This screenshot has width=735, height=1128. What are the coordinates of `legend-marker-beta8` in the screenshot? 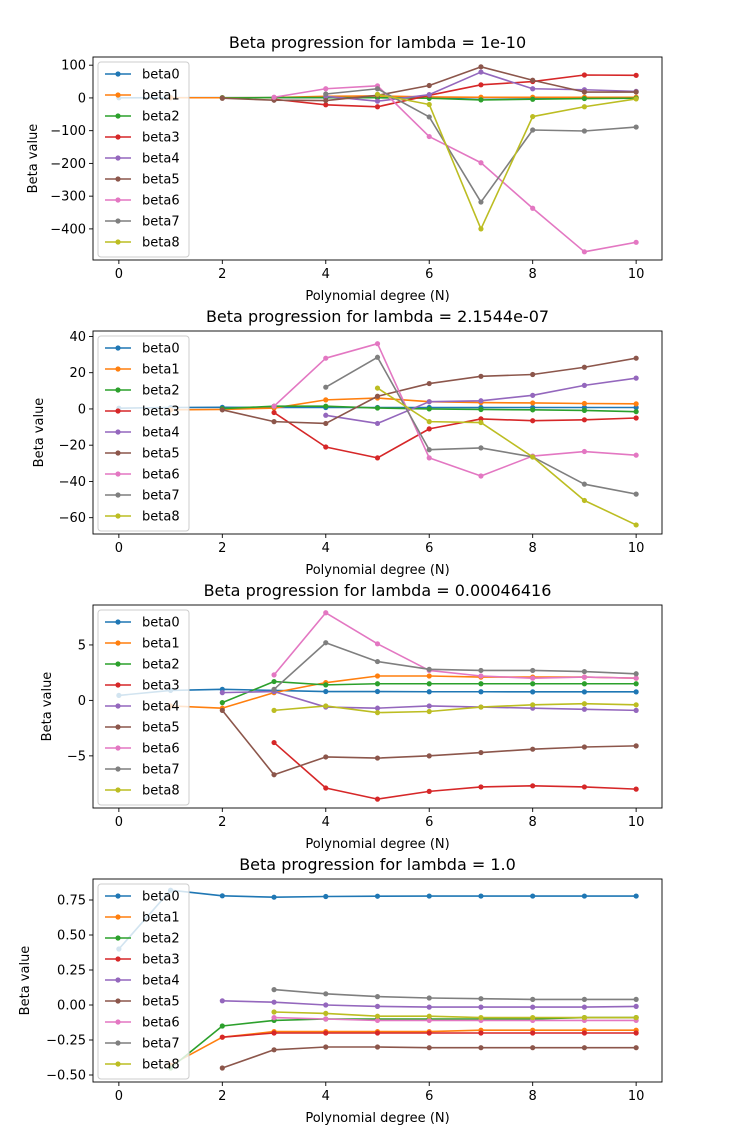 It's located at (118, 242).